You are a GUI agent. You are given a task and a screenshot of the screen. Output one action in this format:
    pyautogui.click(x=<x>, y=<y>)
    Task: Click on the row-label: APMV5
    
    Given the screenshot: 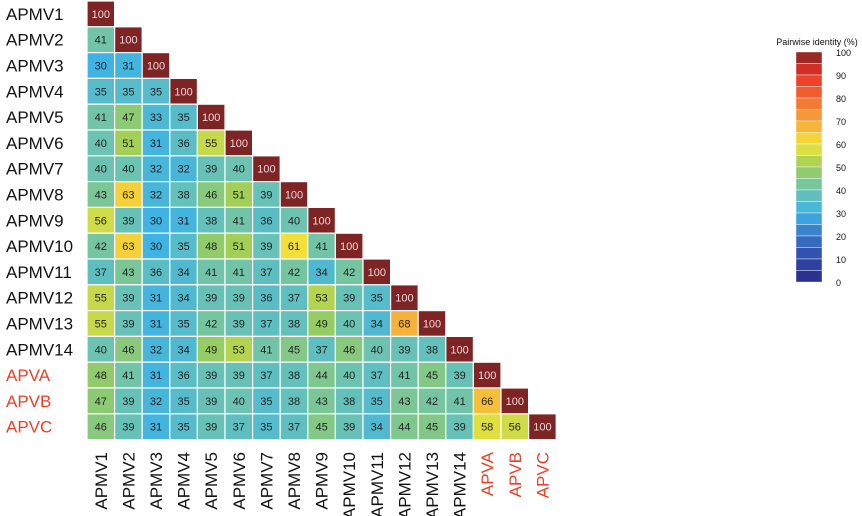 What is the action you would take?
    pyautogui.click(x=35, y=117)
    